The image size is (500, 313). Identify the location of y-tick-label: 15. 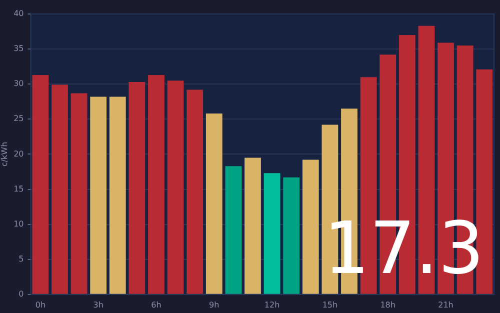
(19, 189).